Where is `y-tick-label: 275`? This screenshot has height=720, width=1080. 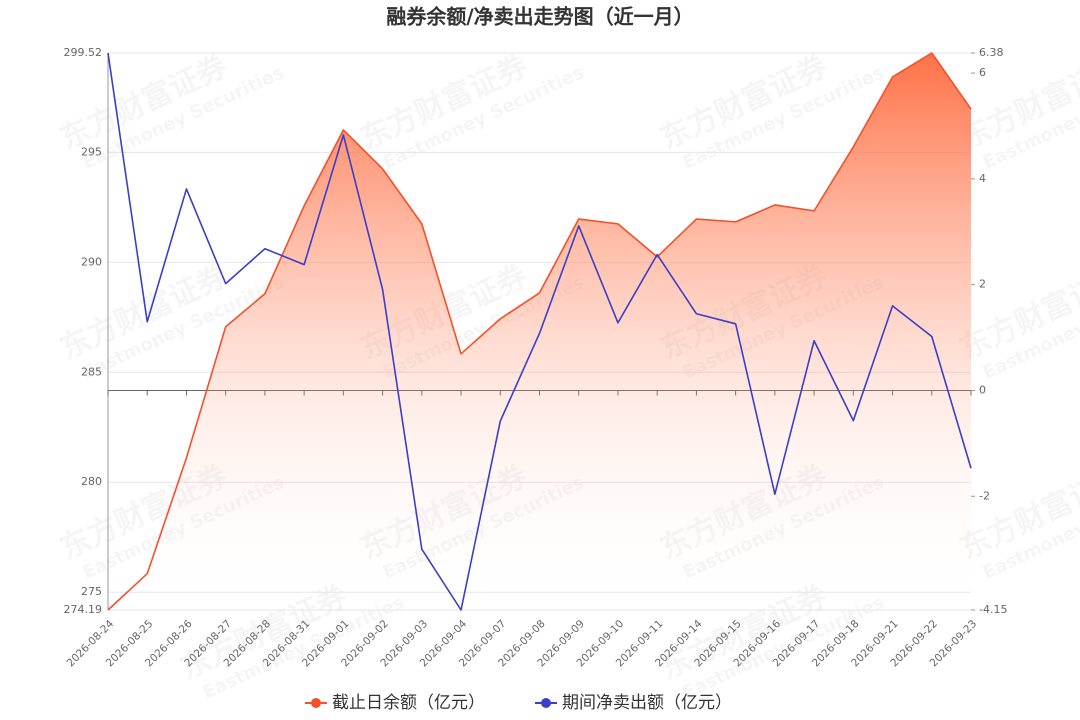
y-tick-label: 275 is located at coordinates (91, 591).